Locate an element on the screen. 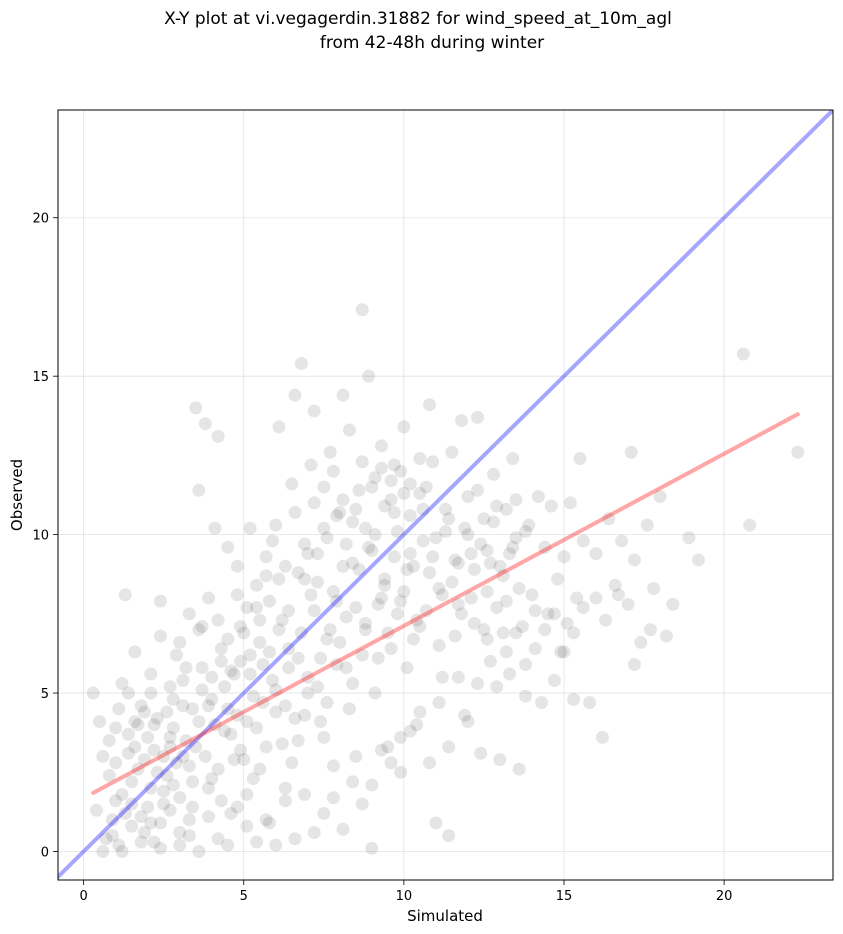 The height and width of the screenshot is (934, 843). x-tick-label: 20 is located at coordinates (724, 896).